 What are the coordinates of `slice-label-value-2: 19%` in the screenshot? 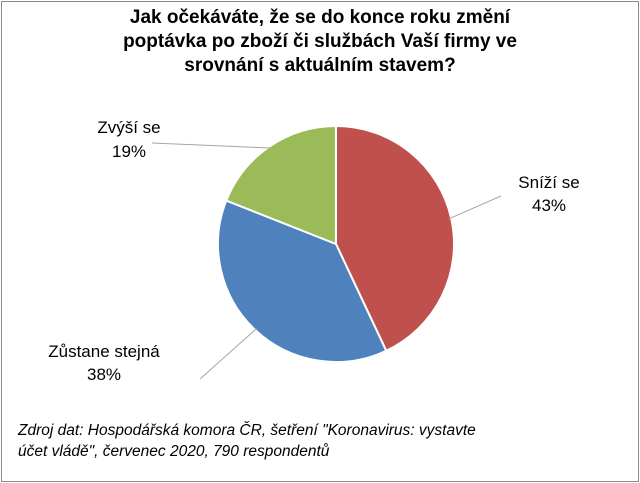 It's located at (129, 151).